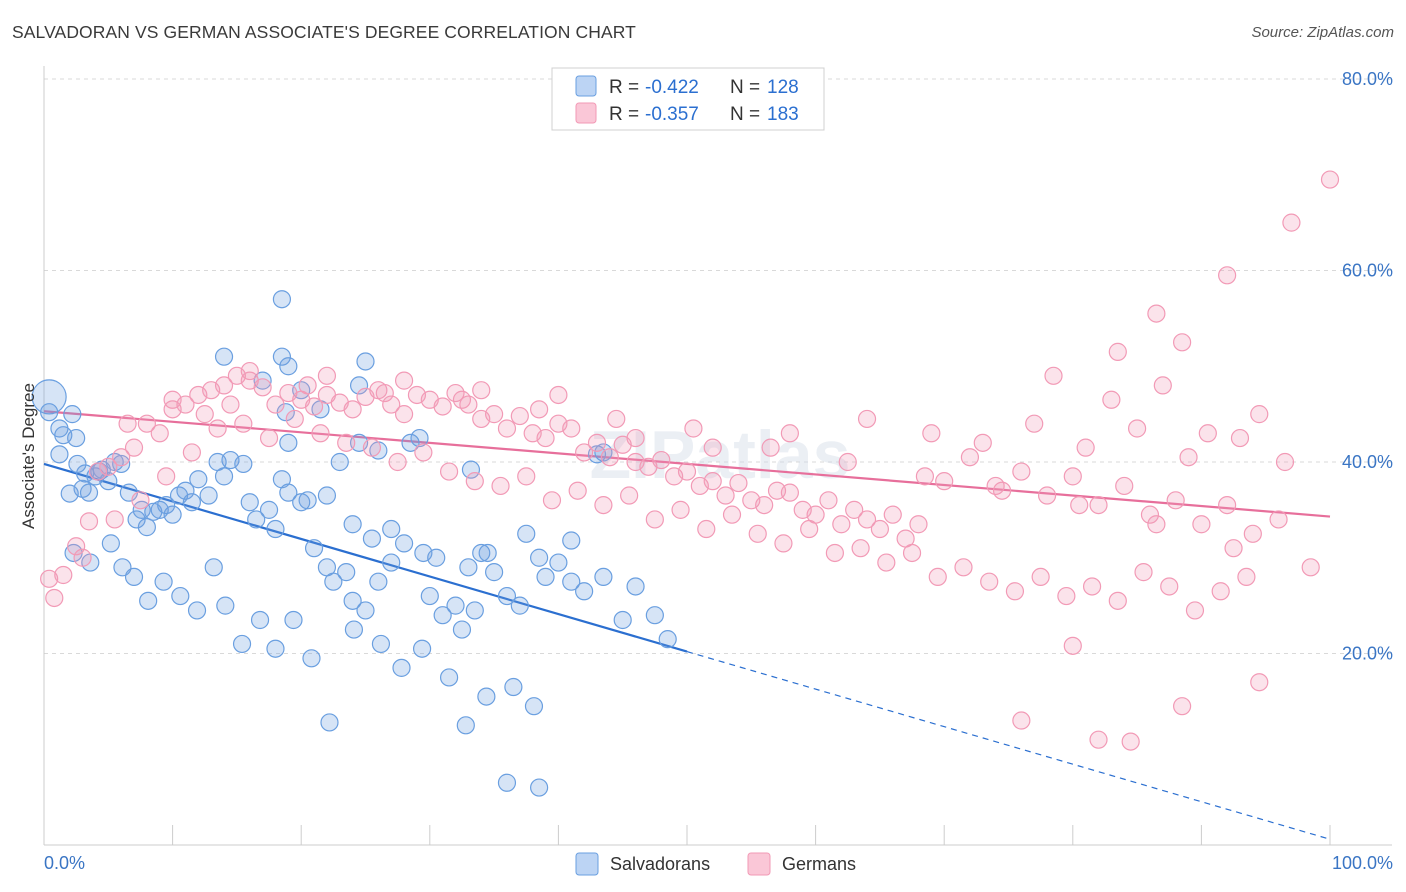 Image resolution: width=1406 pixels, height=892 pixels. Describe the element at coordinates (64, 863) in the screenshot. I see `x-tick-label: 0.0%` at that location.